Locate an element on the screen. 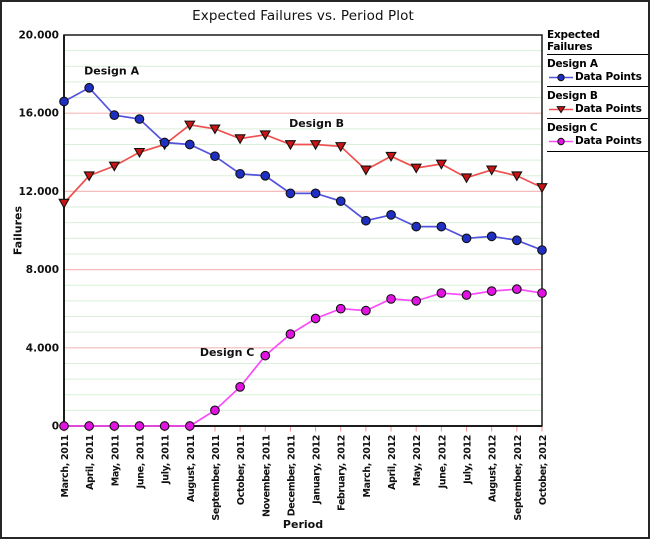  x-tick-label: July, 2012 is located at coordinates (468, 460).